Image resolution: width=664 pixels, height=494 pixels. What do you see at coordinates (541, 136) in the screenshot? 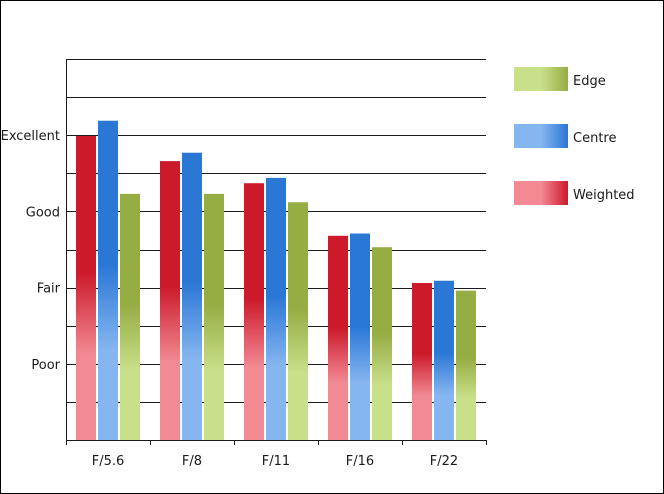
I see `legend-swatch-centre` at bounding box center [541, 136].